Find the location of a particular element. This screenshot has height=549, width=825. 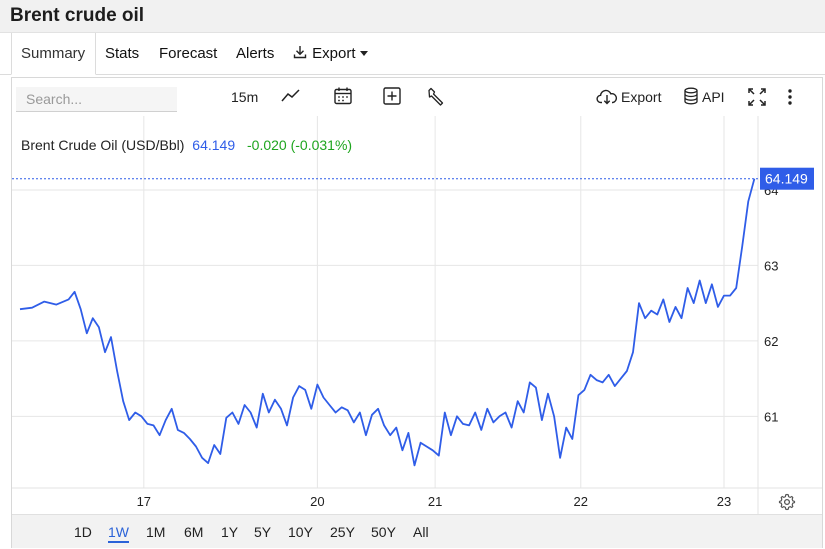

last-price-label: 64.149 is located at coordinates (786, 179).